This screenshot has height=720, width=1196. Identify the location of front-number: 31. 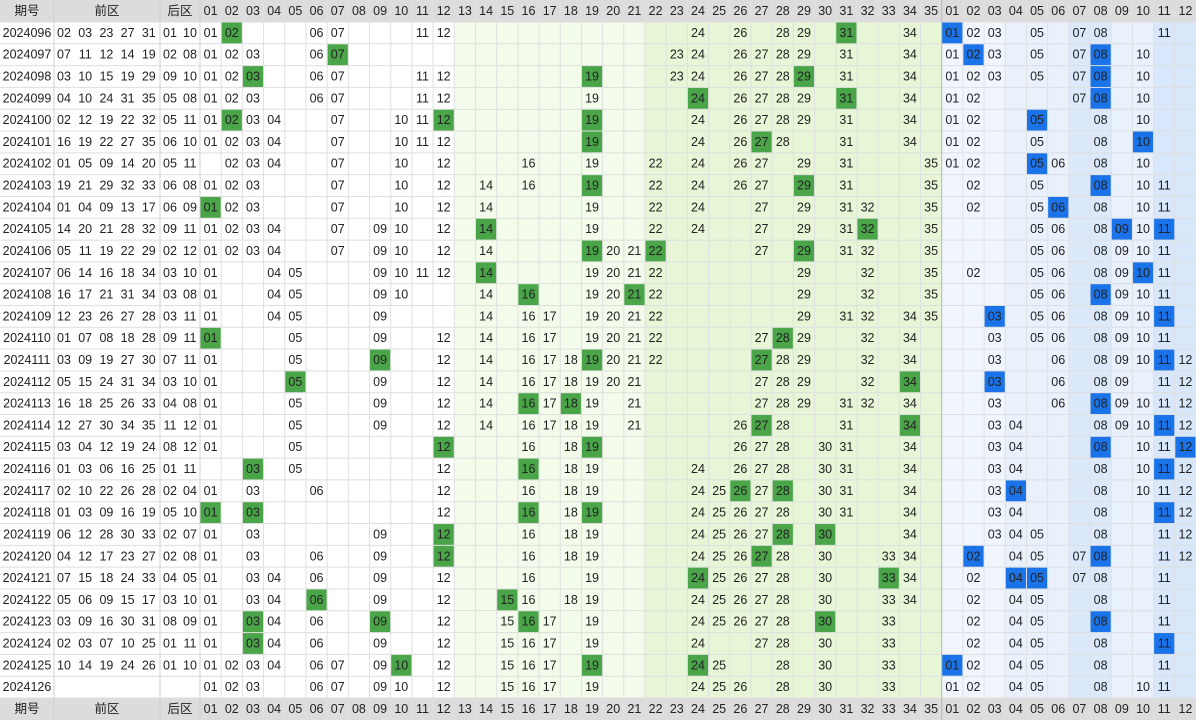
(128, 382).